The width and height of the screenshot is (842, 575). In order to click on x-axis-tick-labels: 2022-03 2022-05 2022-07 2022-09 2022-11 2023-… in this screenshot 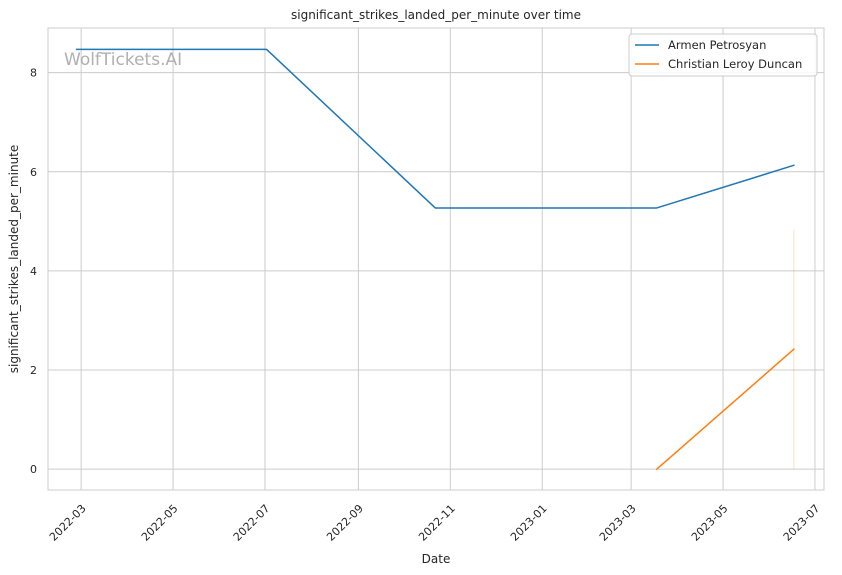, I will do `click(435, 523)`.